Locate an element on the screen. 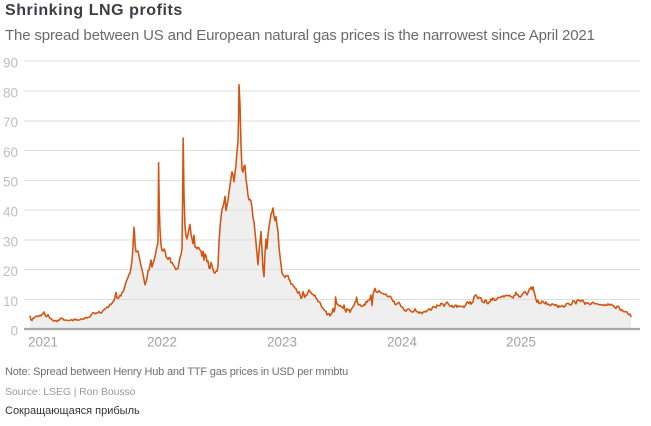 The width and height of the screenshot is (651, 426). svg-text: 80 is located at coordinates (10, 92).